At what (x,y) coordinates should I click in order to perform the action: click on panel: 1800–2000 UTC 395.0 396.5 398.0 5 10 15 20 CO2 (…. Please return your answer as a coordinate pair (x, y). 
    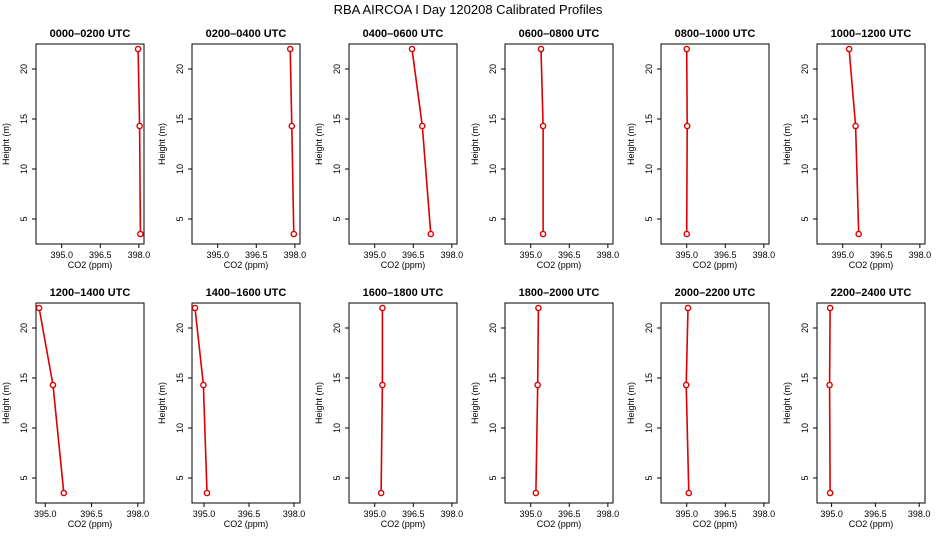
    Looking at the image, I should click on (544, 408).